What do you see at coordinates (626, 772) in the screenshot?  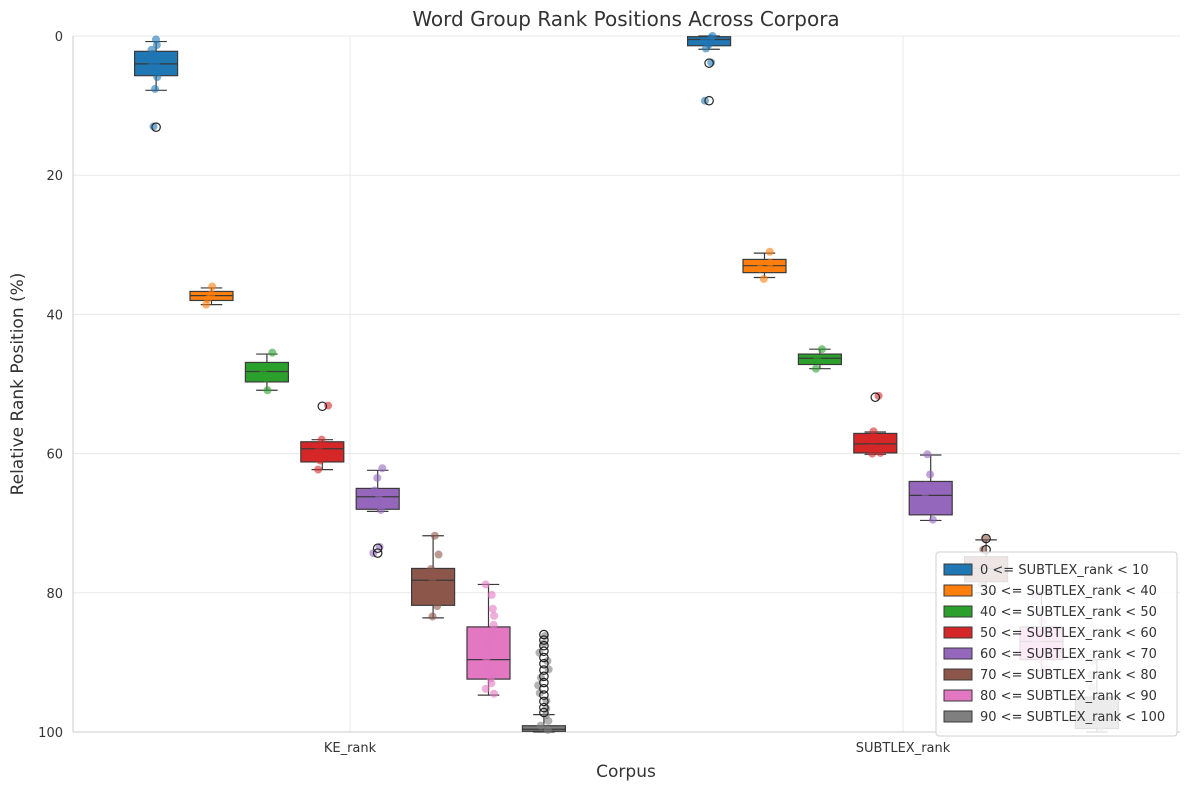 I see `x-axis-label: Corpus` at bounding box center [626, 772].